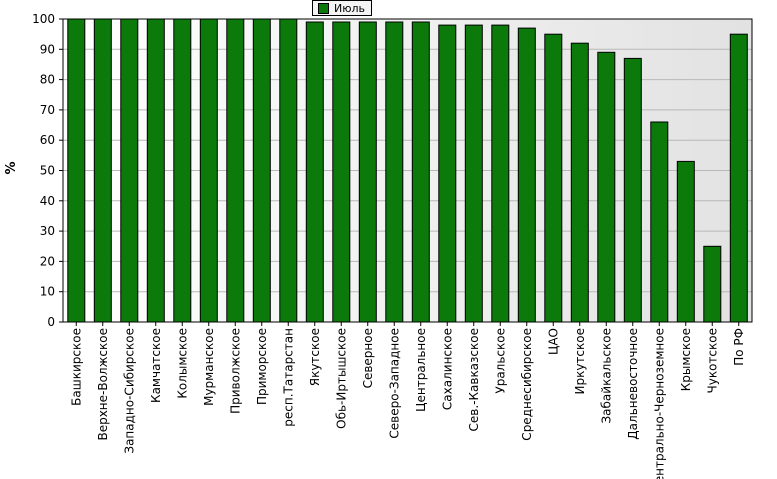 The width and height of the screenshot is (777, 479). What do you see at coordinates (262, 366) in the screenshot?
I see `x-tick-label: Приморское` at bounding box center [262, 366].